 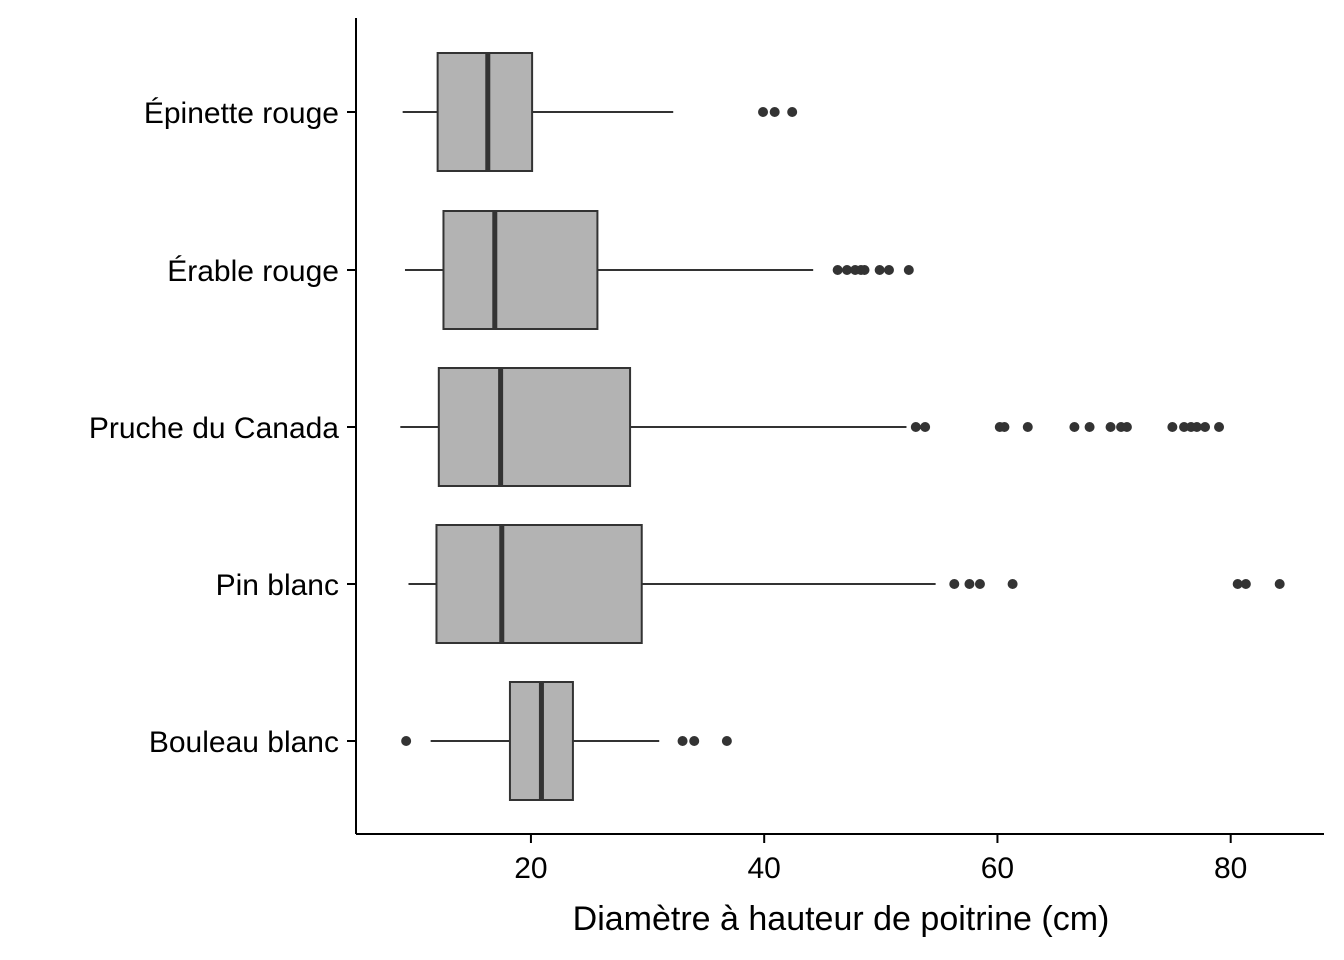 What do you see at coordinates (214, 428) in the screenshot?
I see `y-tick-label: Pruche du Canada` at bounding box center [214, 428].